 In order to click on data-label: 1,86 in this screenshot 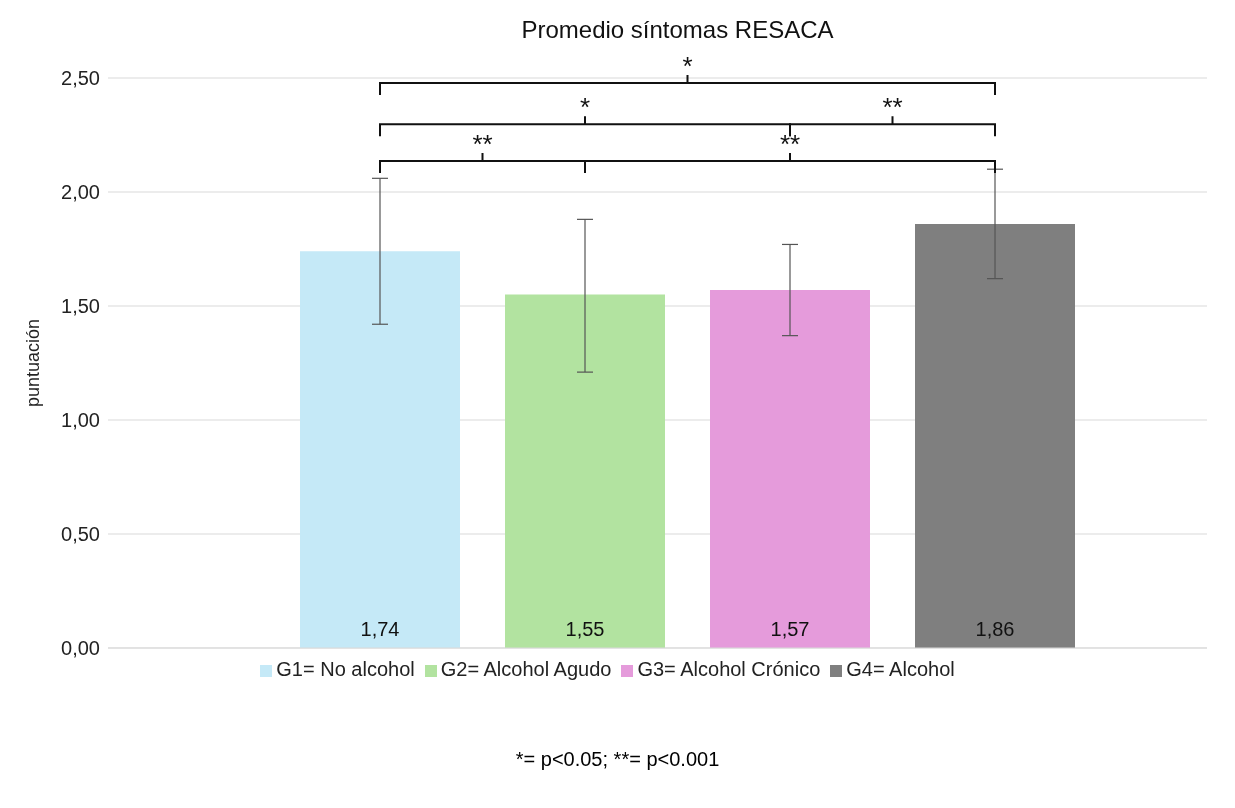, I will do `click(995, 629)`.